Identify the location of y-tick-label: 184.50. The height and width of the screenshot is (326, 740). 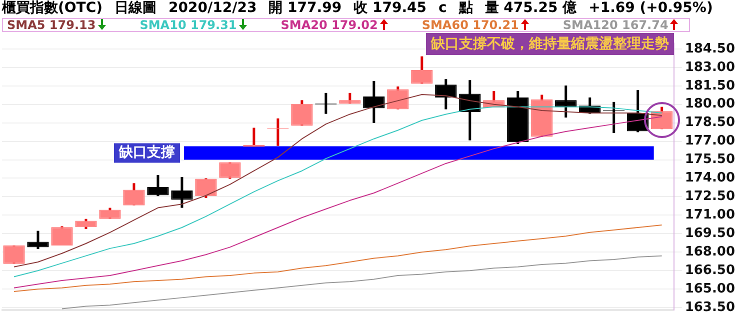
(710, 48).